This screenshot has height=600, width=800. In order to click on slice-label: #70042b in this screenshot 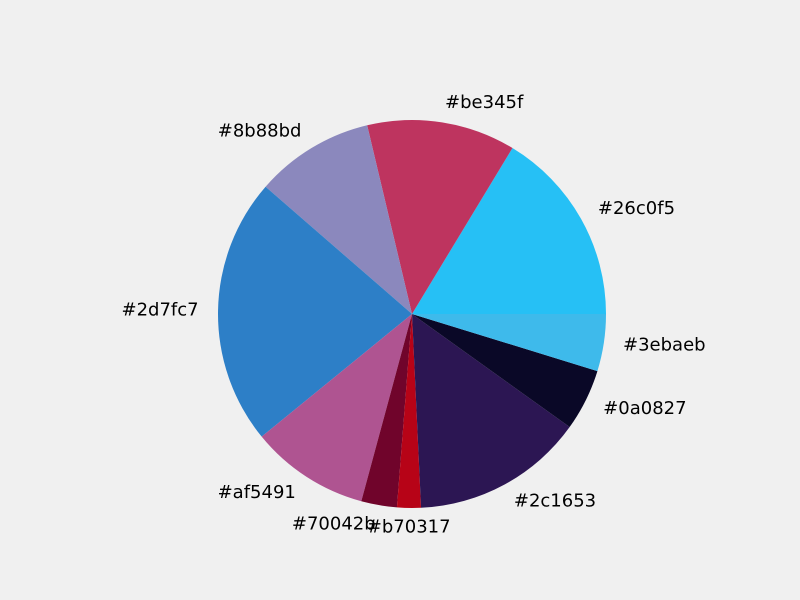, I will do `click(334, 523)`.